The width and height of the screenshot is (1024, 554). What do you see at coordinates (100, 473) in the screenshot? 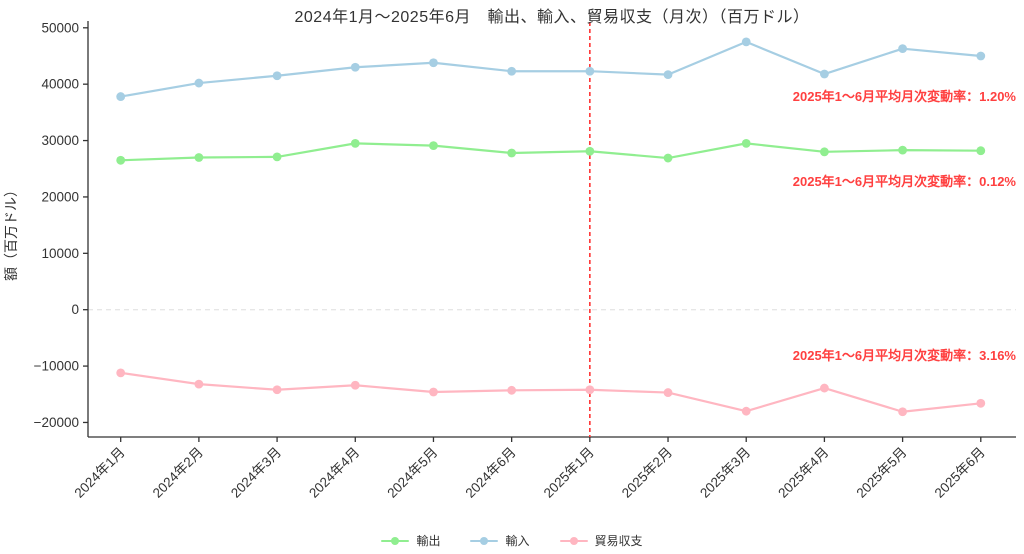
I see `x-tick-label: 2024年1月` at bounding box center [100, 473].